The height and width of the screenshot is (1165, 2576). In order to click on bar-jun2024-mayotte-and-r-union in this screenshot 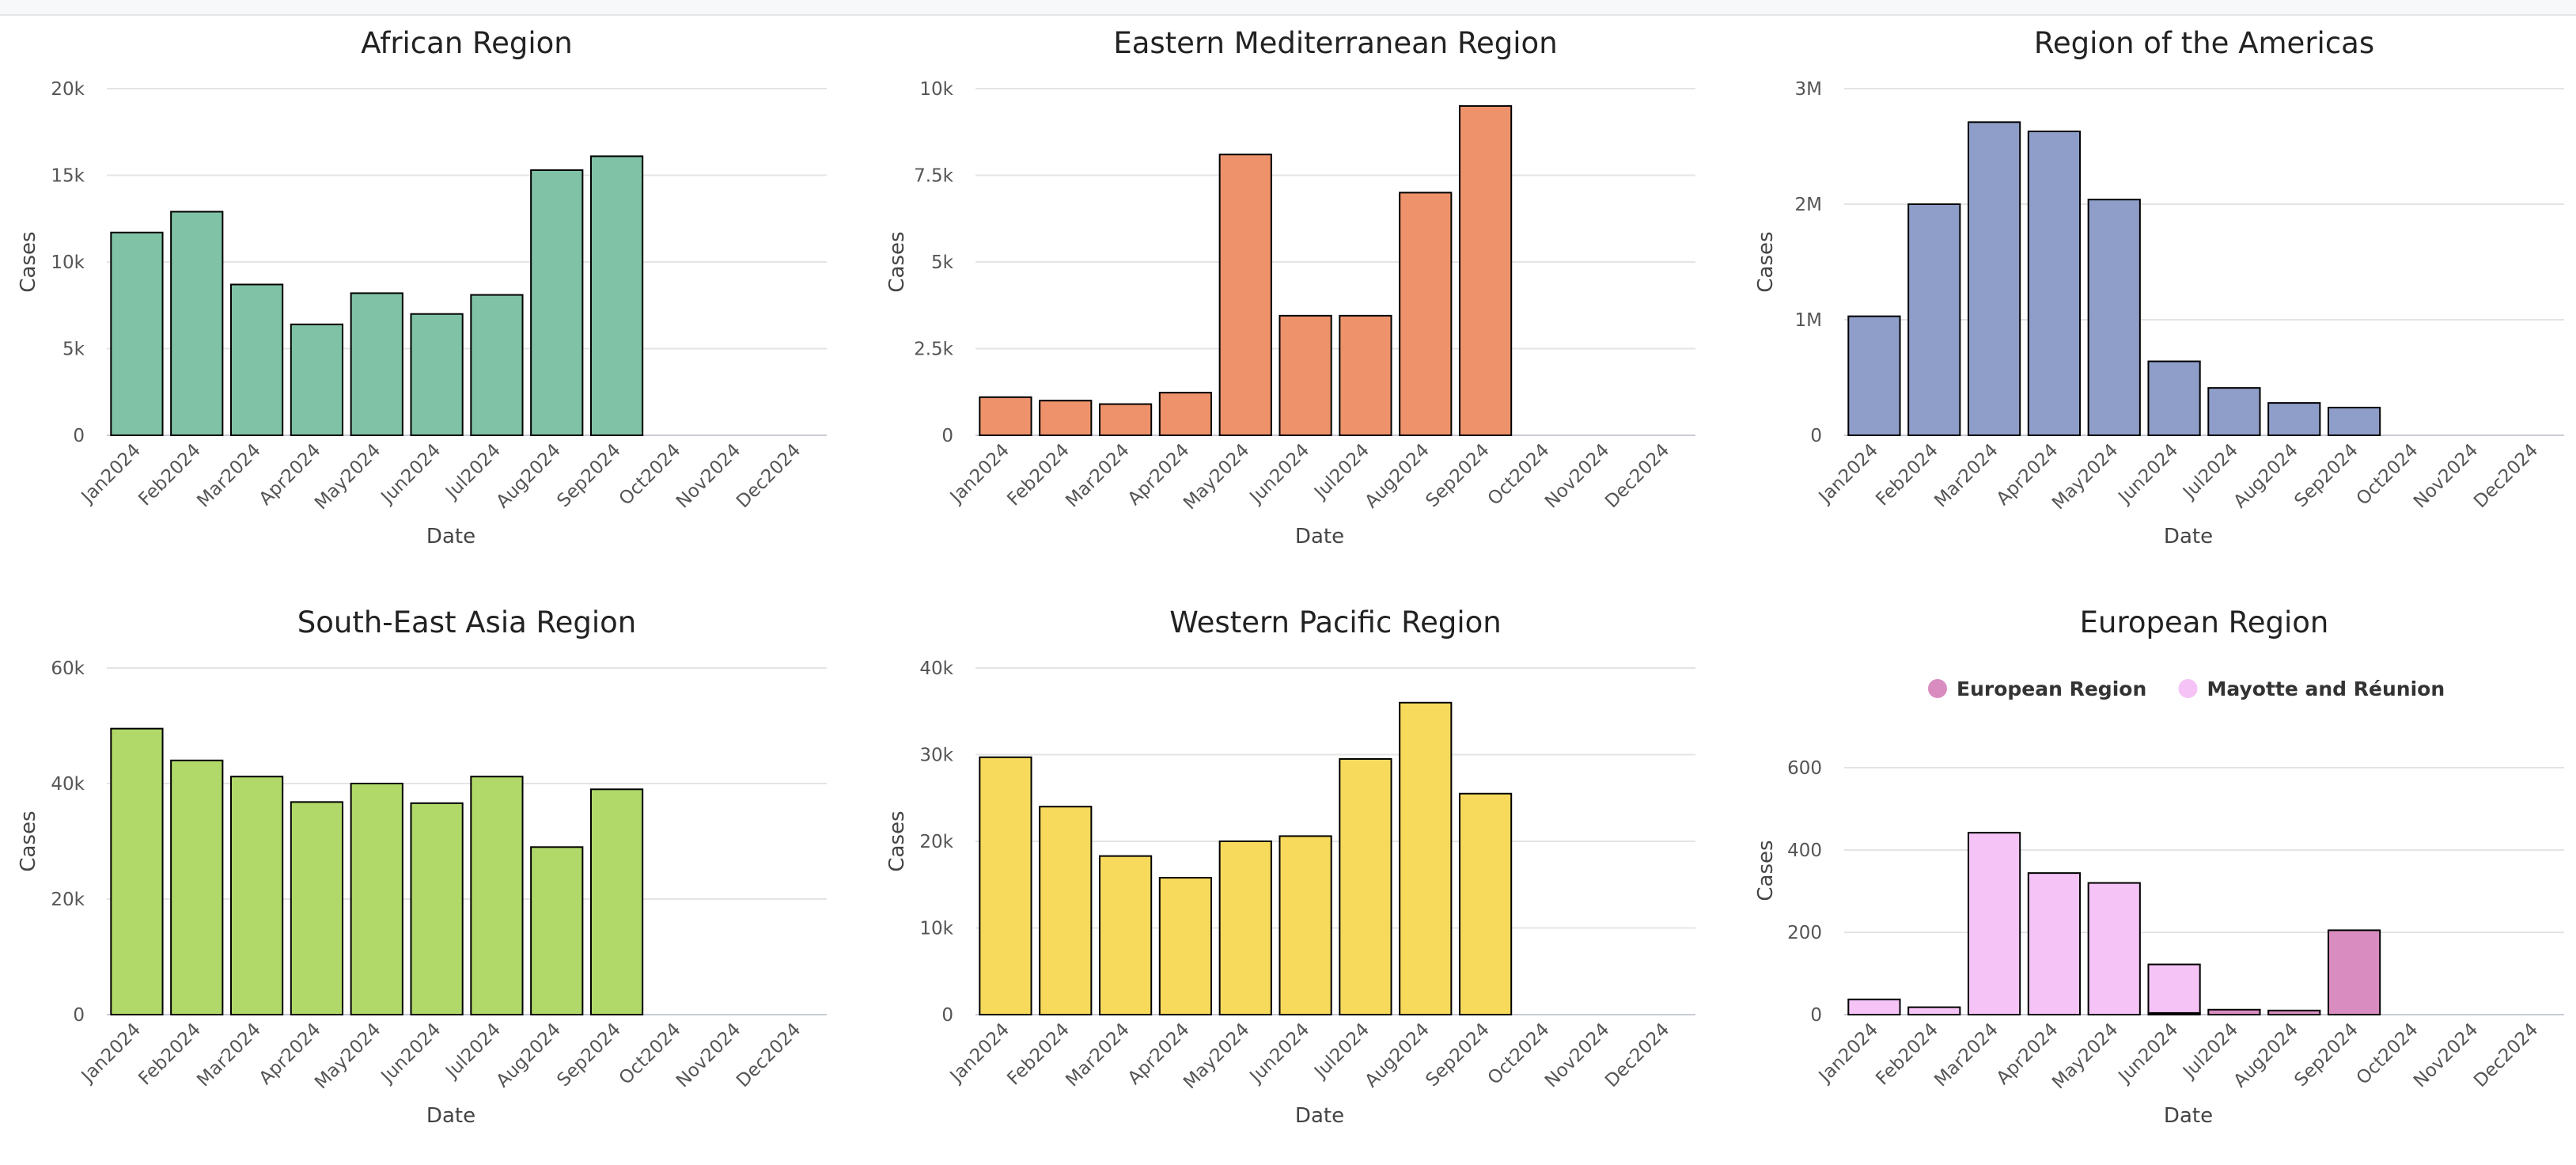, I will do `click(2174, 989)`.